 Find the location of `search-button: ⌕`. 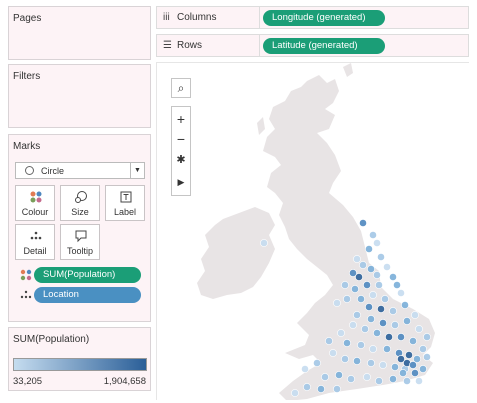

search-button: ⌕ is located at coordinates (181, 88).